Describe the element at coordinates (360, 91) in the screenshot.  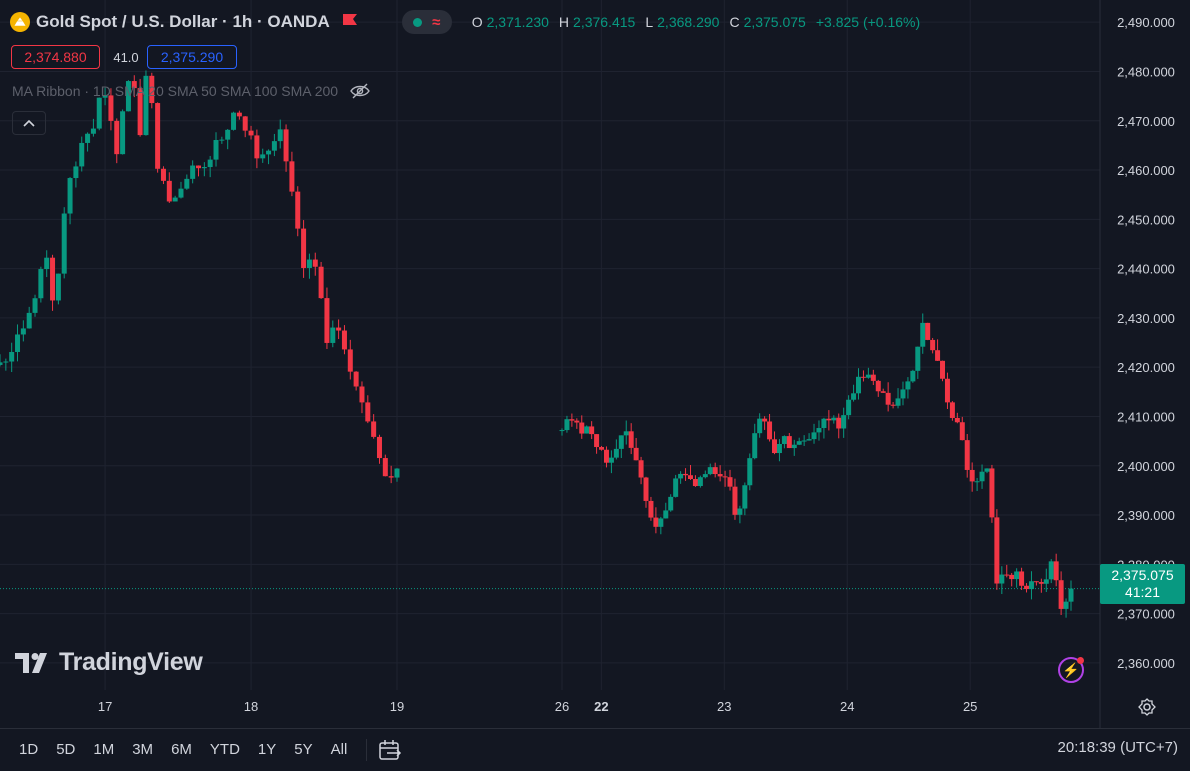
I see `eye-off-icon` at that location.